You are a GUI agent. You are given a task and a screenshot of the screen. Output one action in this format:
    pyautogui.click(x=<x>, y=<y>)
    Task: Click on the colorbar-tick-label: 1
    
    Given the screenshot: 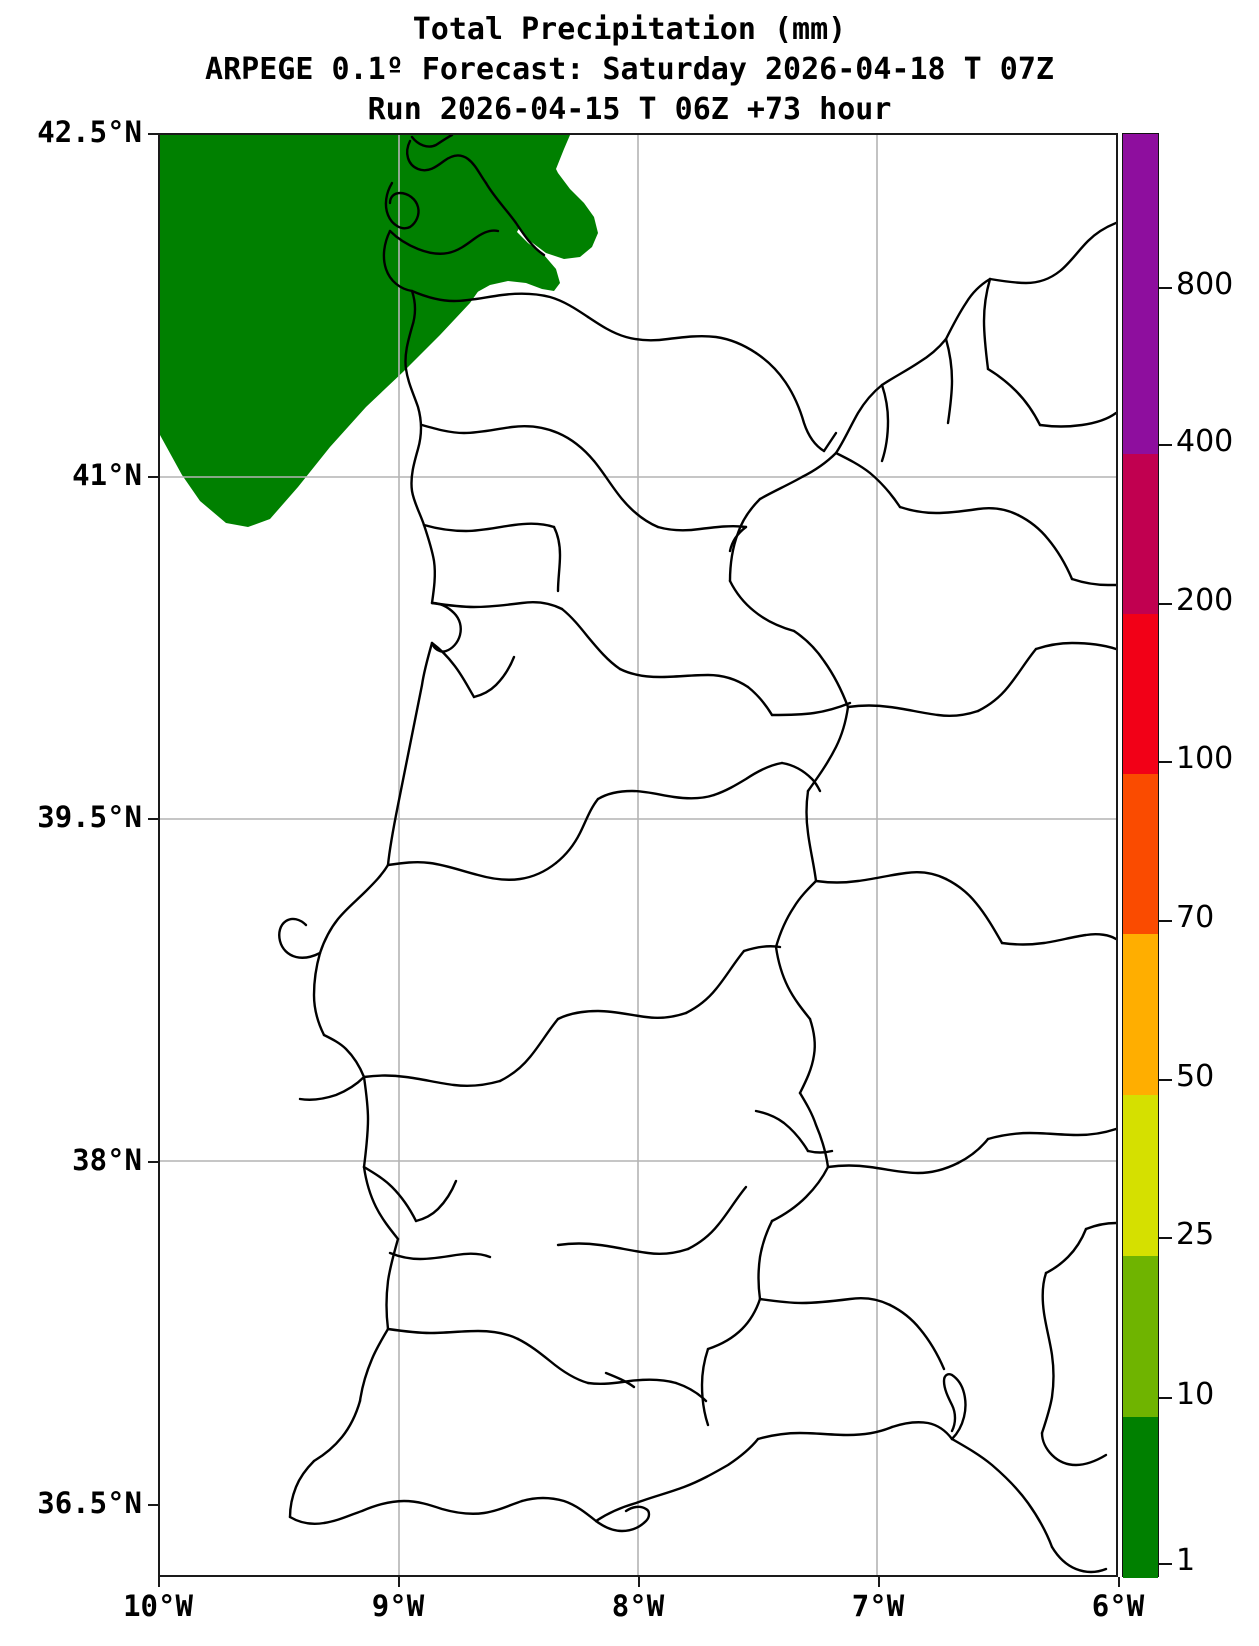 What is the action you would take?
    pyautogui.click(x=1186, y=1560)
    